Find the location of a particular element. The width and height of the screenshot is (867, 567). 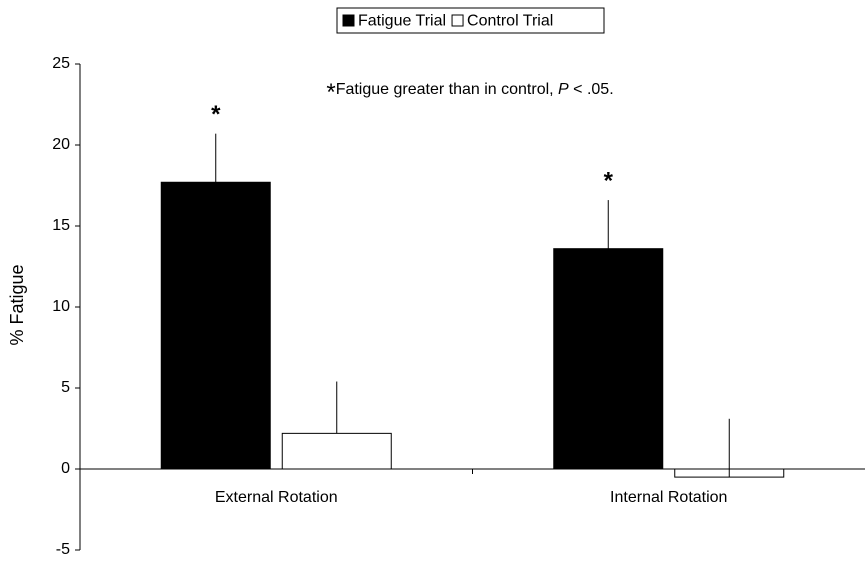

annotation-text: Fatigue greater than in control, is located at coordinates (447, 89).